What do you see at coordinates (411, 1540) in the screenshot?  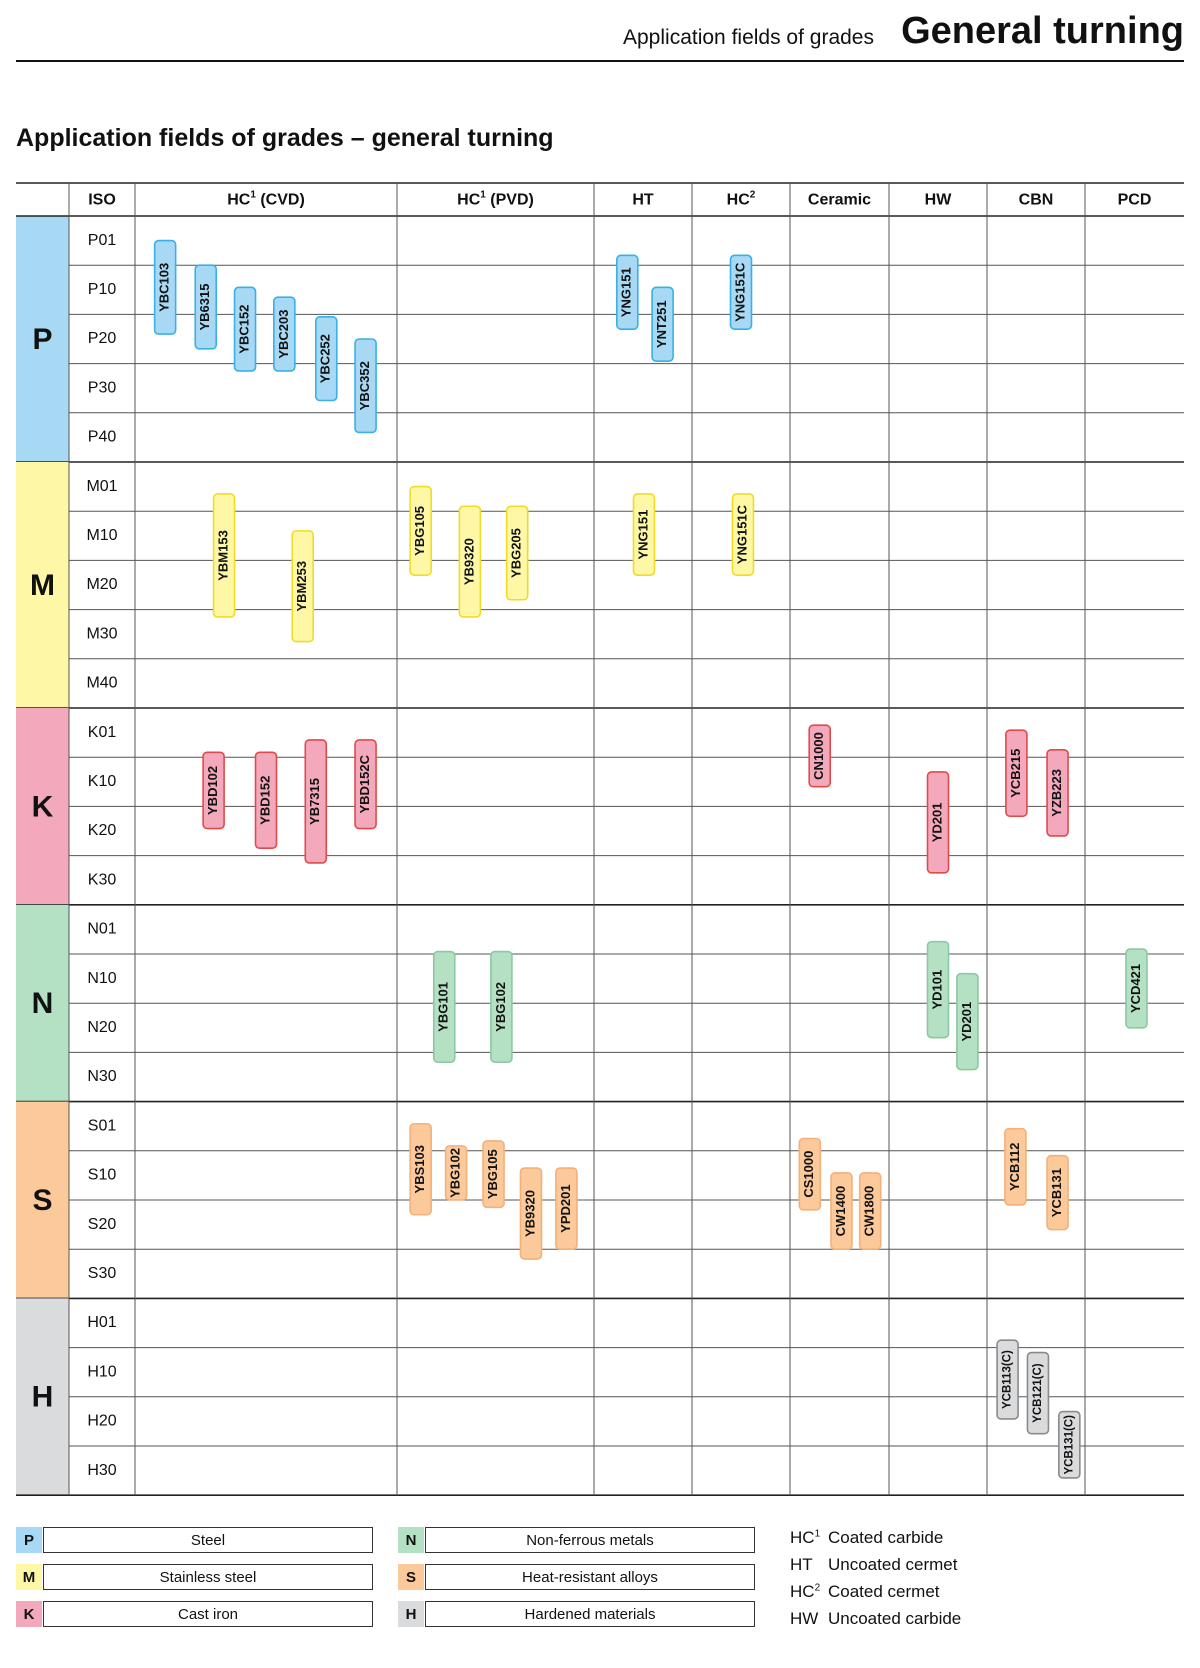 I see `legend-code: N` at bounding box center [411, 1540].